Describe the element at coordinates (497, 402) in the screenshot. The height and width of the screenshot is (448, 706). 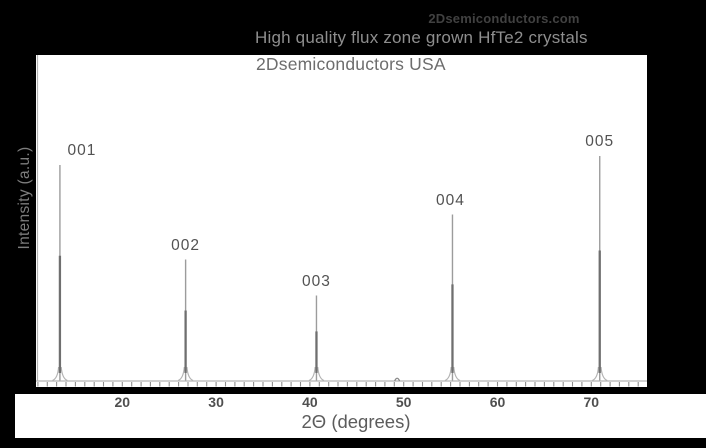
I see `x-tick-label: 60` at that location.